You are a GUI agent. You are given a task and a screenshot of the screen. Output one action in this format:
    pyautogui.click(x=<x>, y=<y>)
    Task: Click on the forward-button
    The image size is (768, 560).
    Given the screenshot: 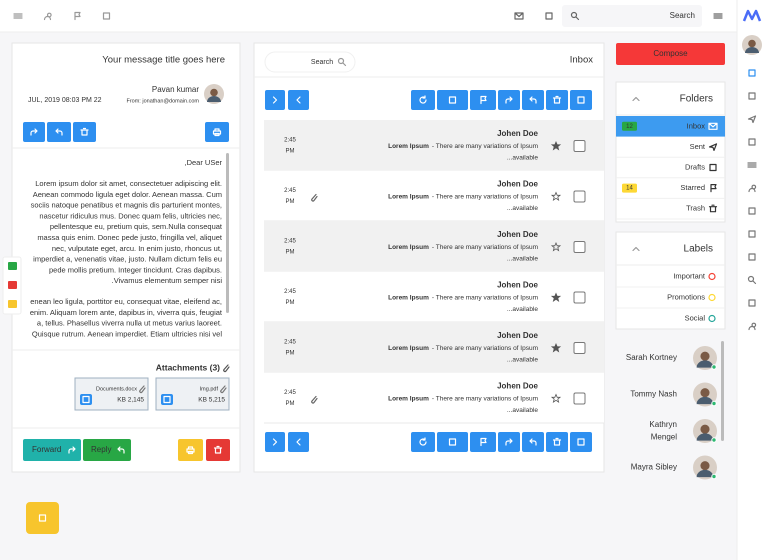 What is the action you would take?
    pyautogui.click(x=34, y=132)
    